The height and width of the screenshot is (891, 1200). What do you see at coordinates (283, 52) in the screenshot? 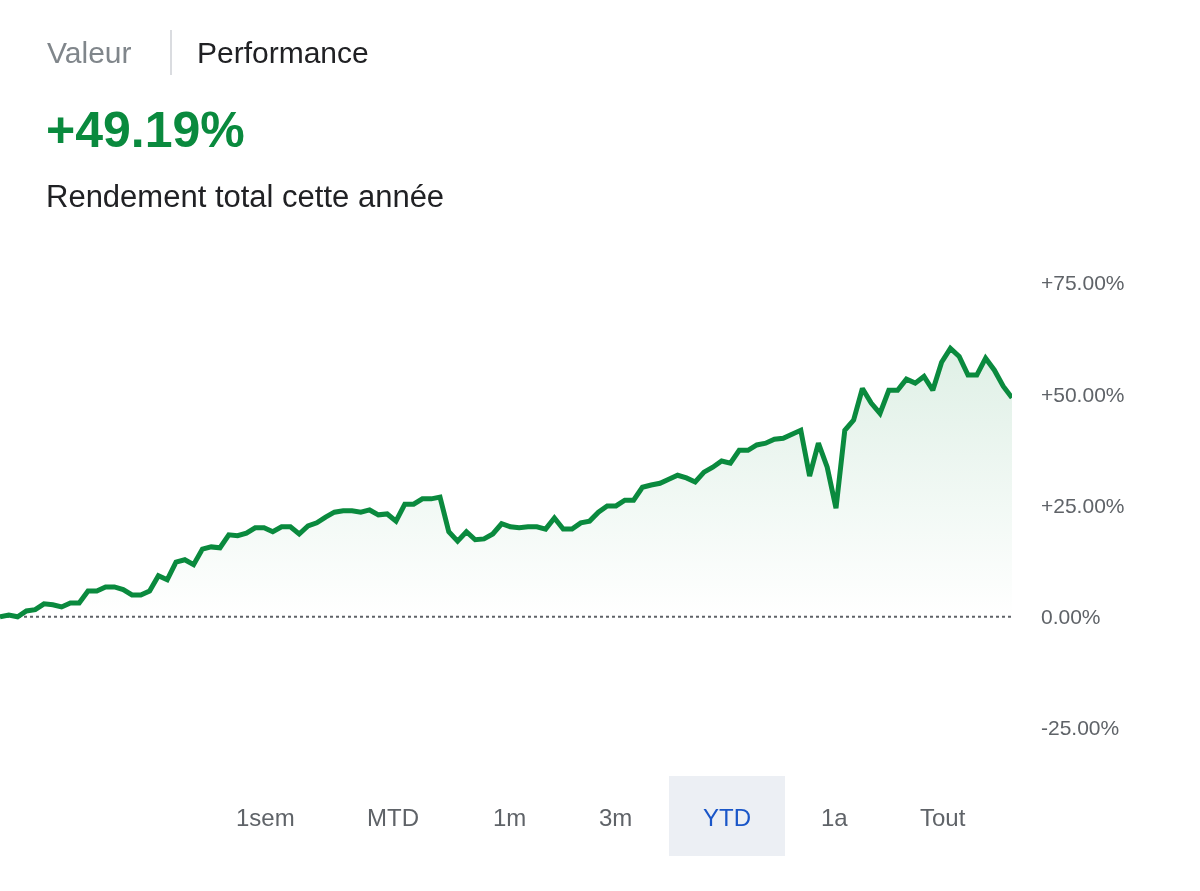
I see `text: Performance` at bounding box center [283, 52].